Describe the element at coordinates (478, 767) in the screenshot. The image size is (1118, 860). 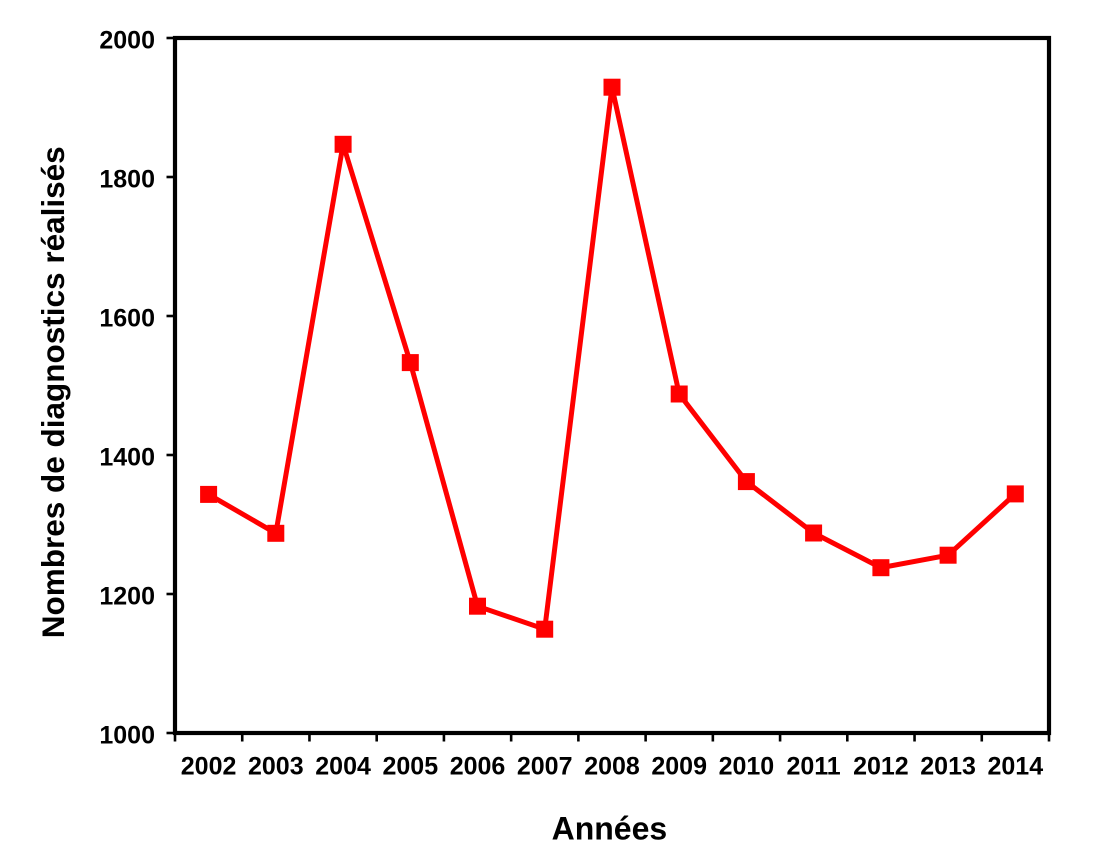
I see `svg-text: 2006` at that location.